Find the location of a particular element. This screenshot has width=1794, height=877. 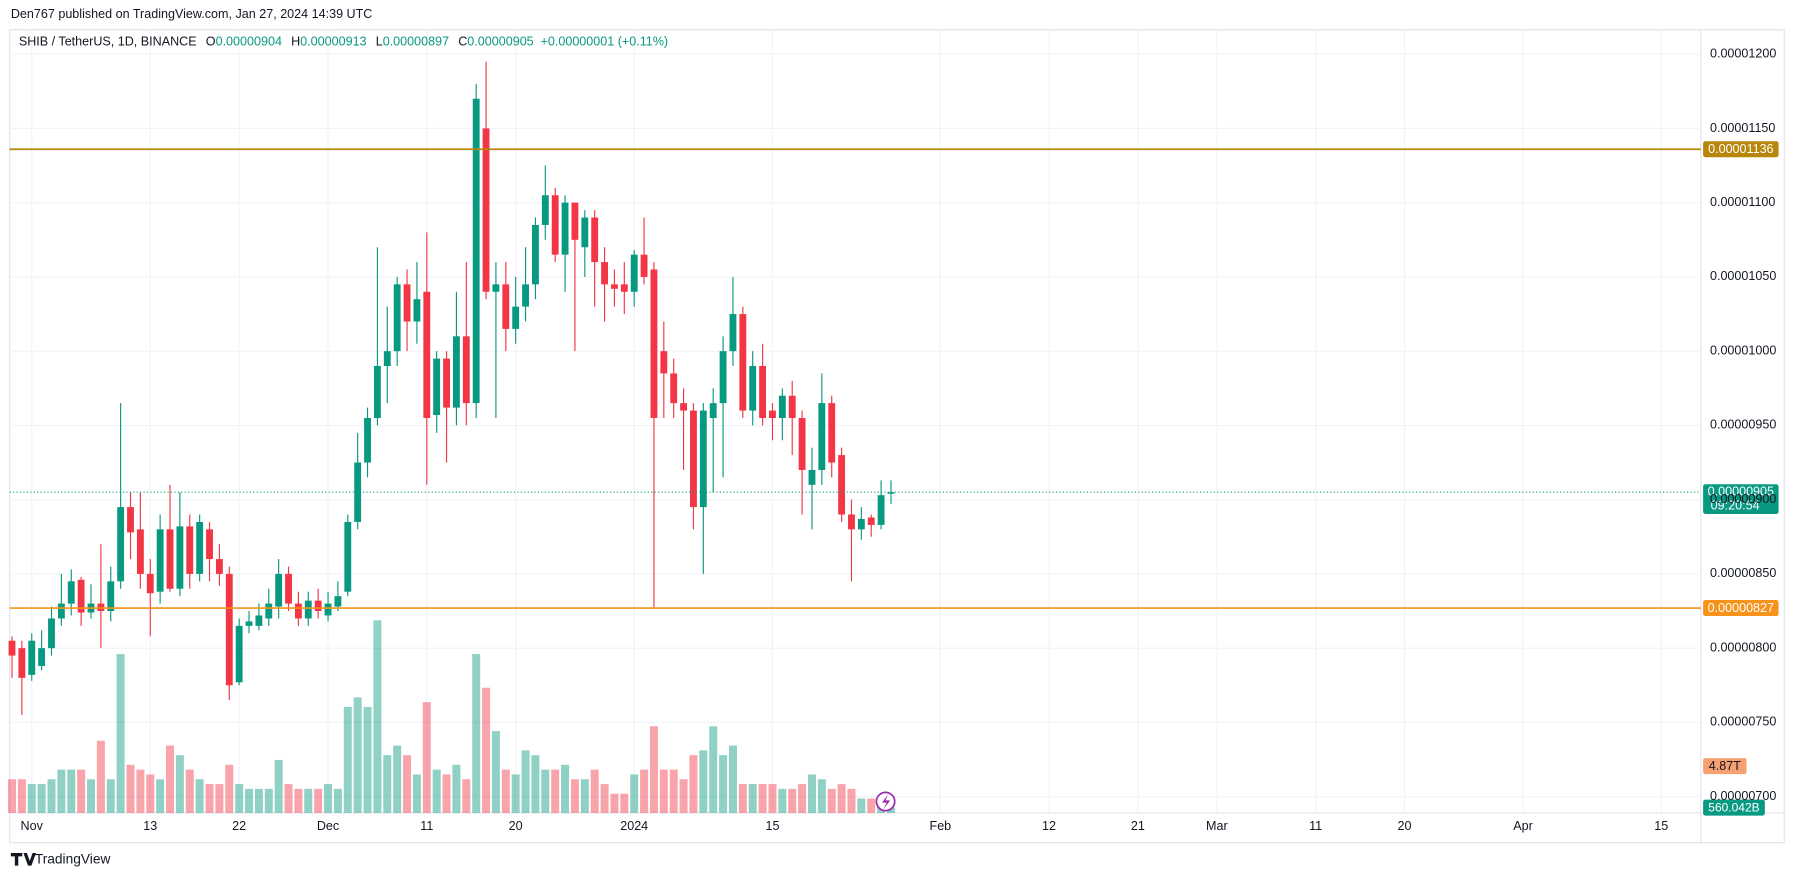

x-tick-label: Nov is located at coordinates (32, 826).